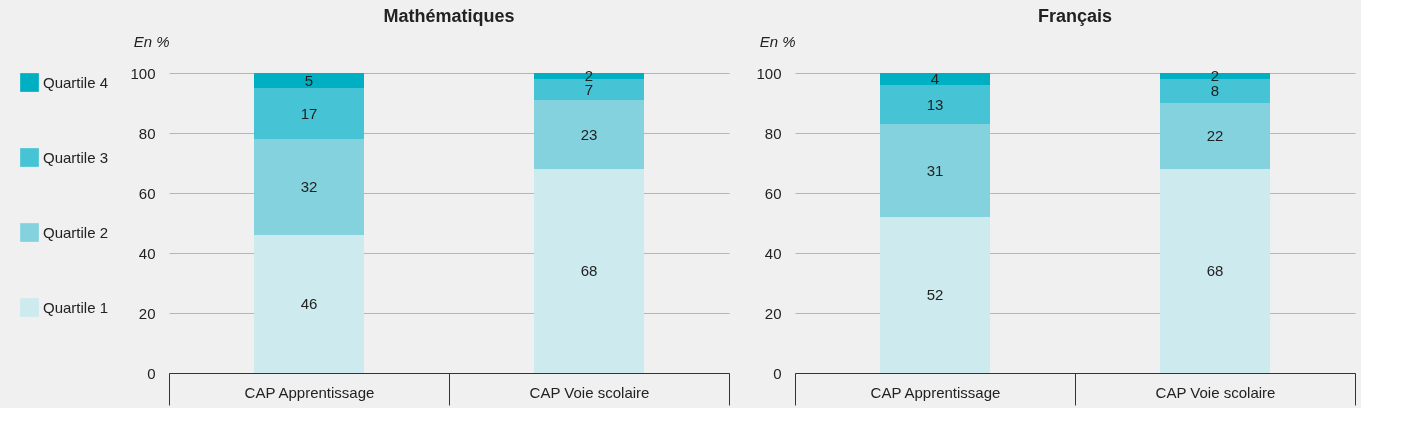 This screenshot has width=1405, height=441. I want to click on data-label: 32, so click(309, 186).